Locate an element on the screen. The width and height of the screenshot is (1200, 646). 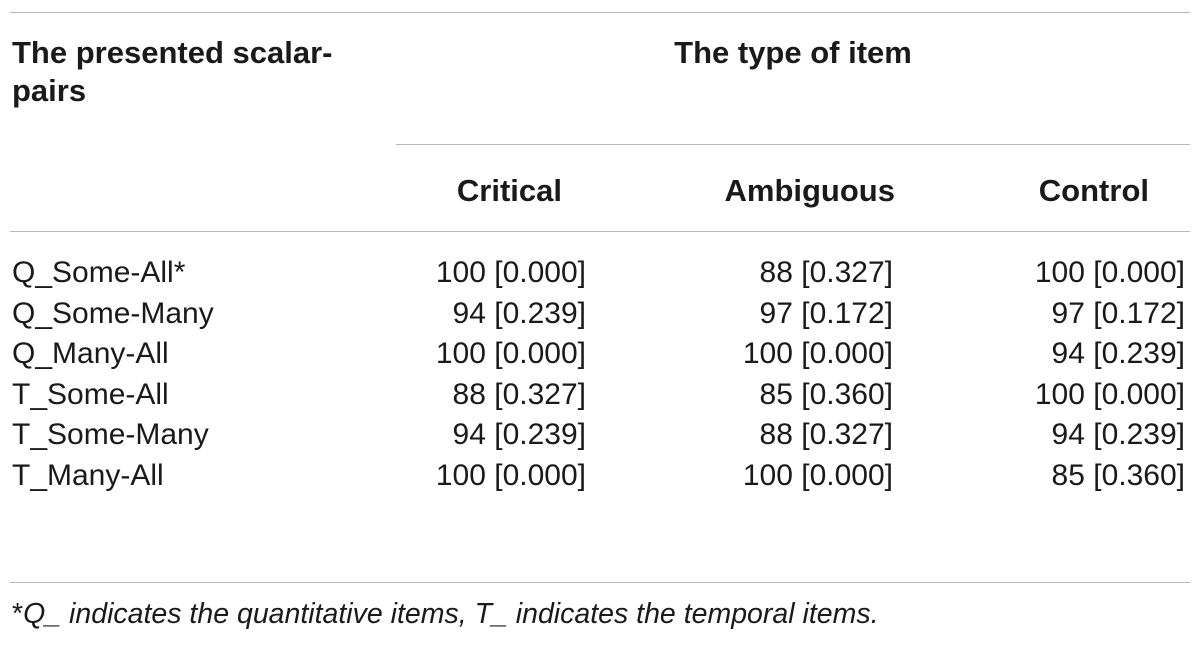
group-header: The type of item is located at coordinates (793, 52).